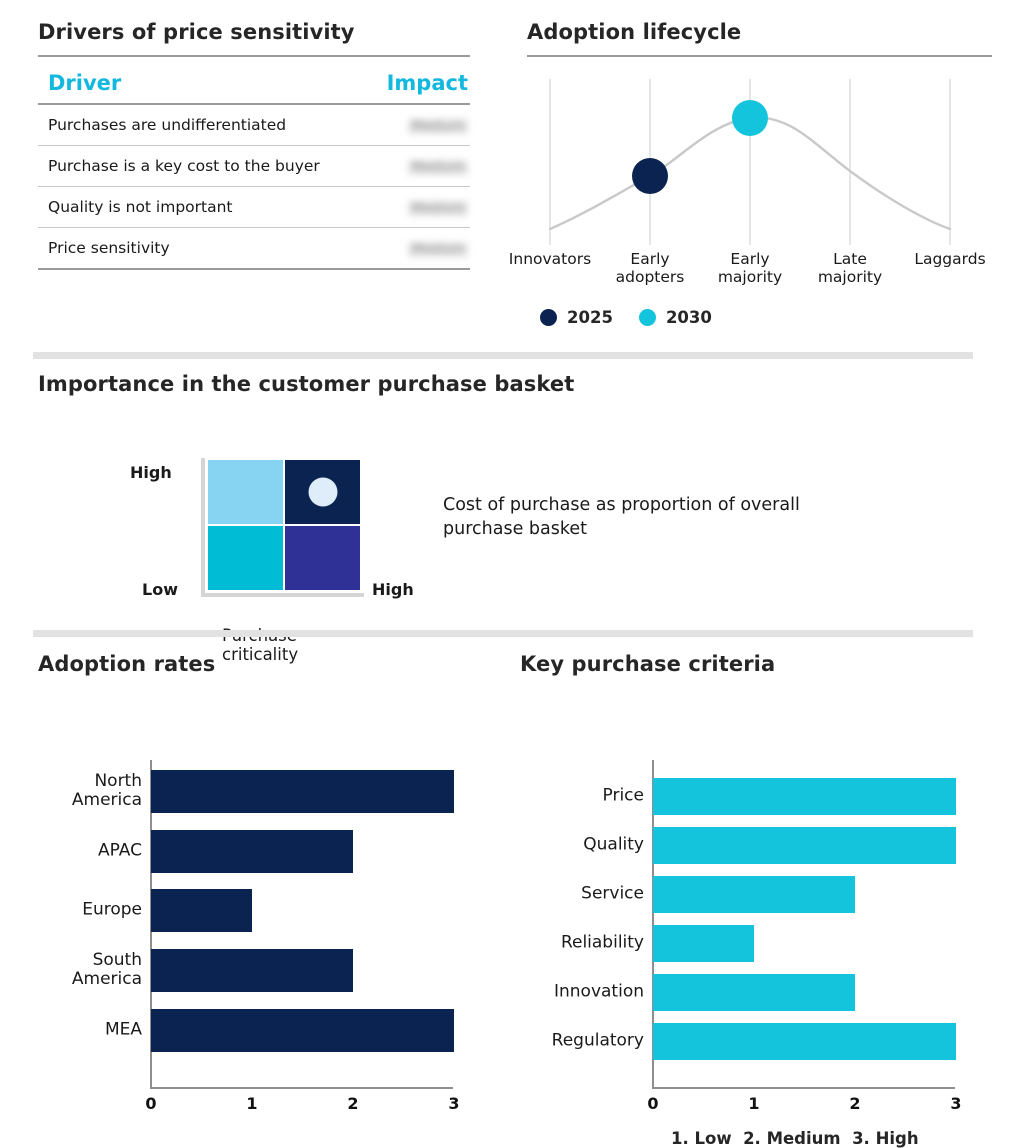  What do you see at coordinates (393, 589) in the screenshot?
I see `matrix-x-label-high: High` at bounding box center [393, 589].